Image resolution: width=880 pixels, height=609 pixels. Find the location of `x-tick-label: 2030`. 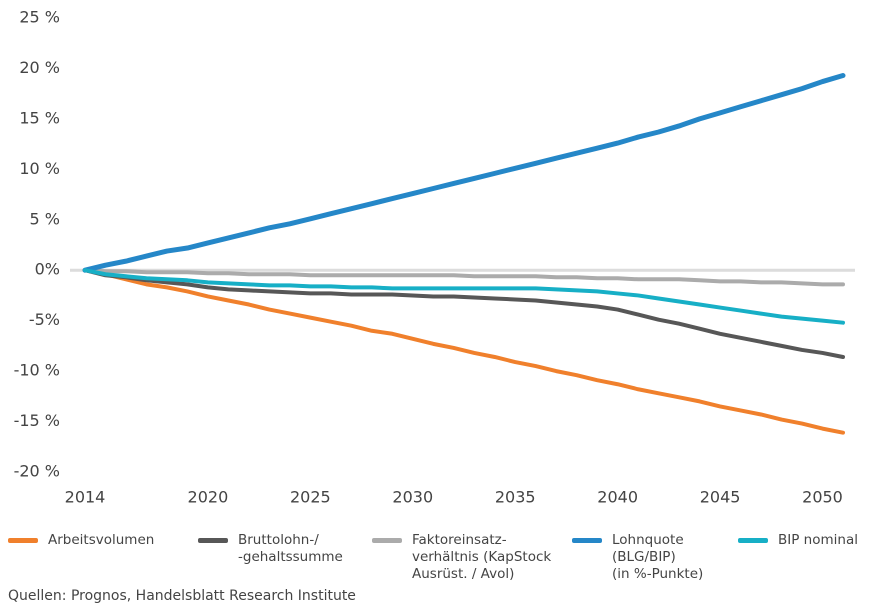

x-tick-label: 2030 is located at coordinates (412, 497).